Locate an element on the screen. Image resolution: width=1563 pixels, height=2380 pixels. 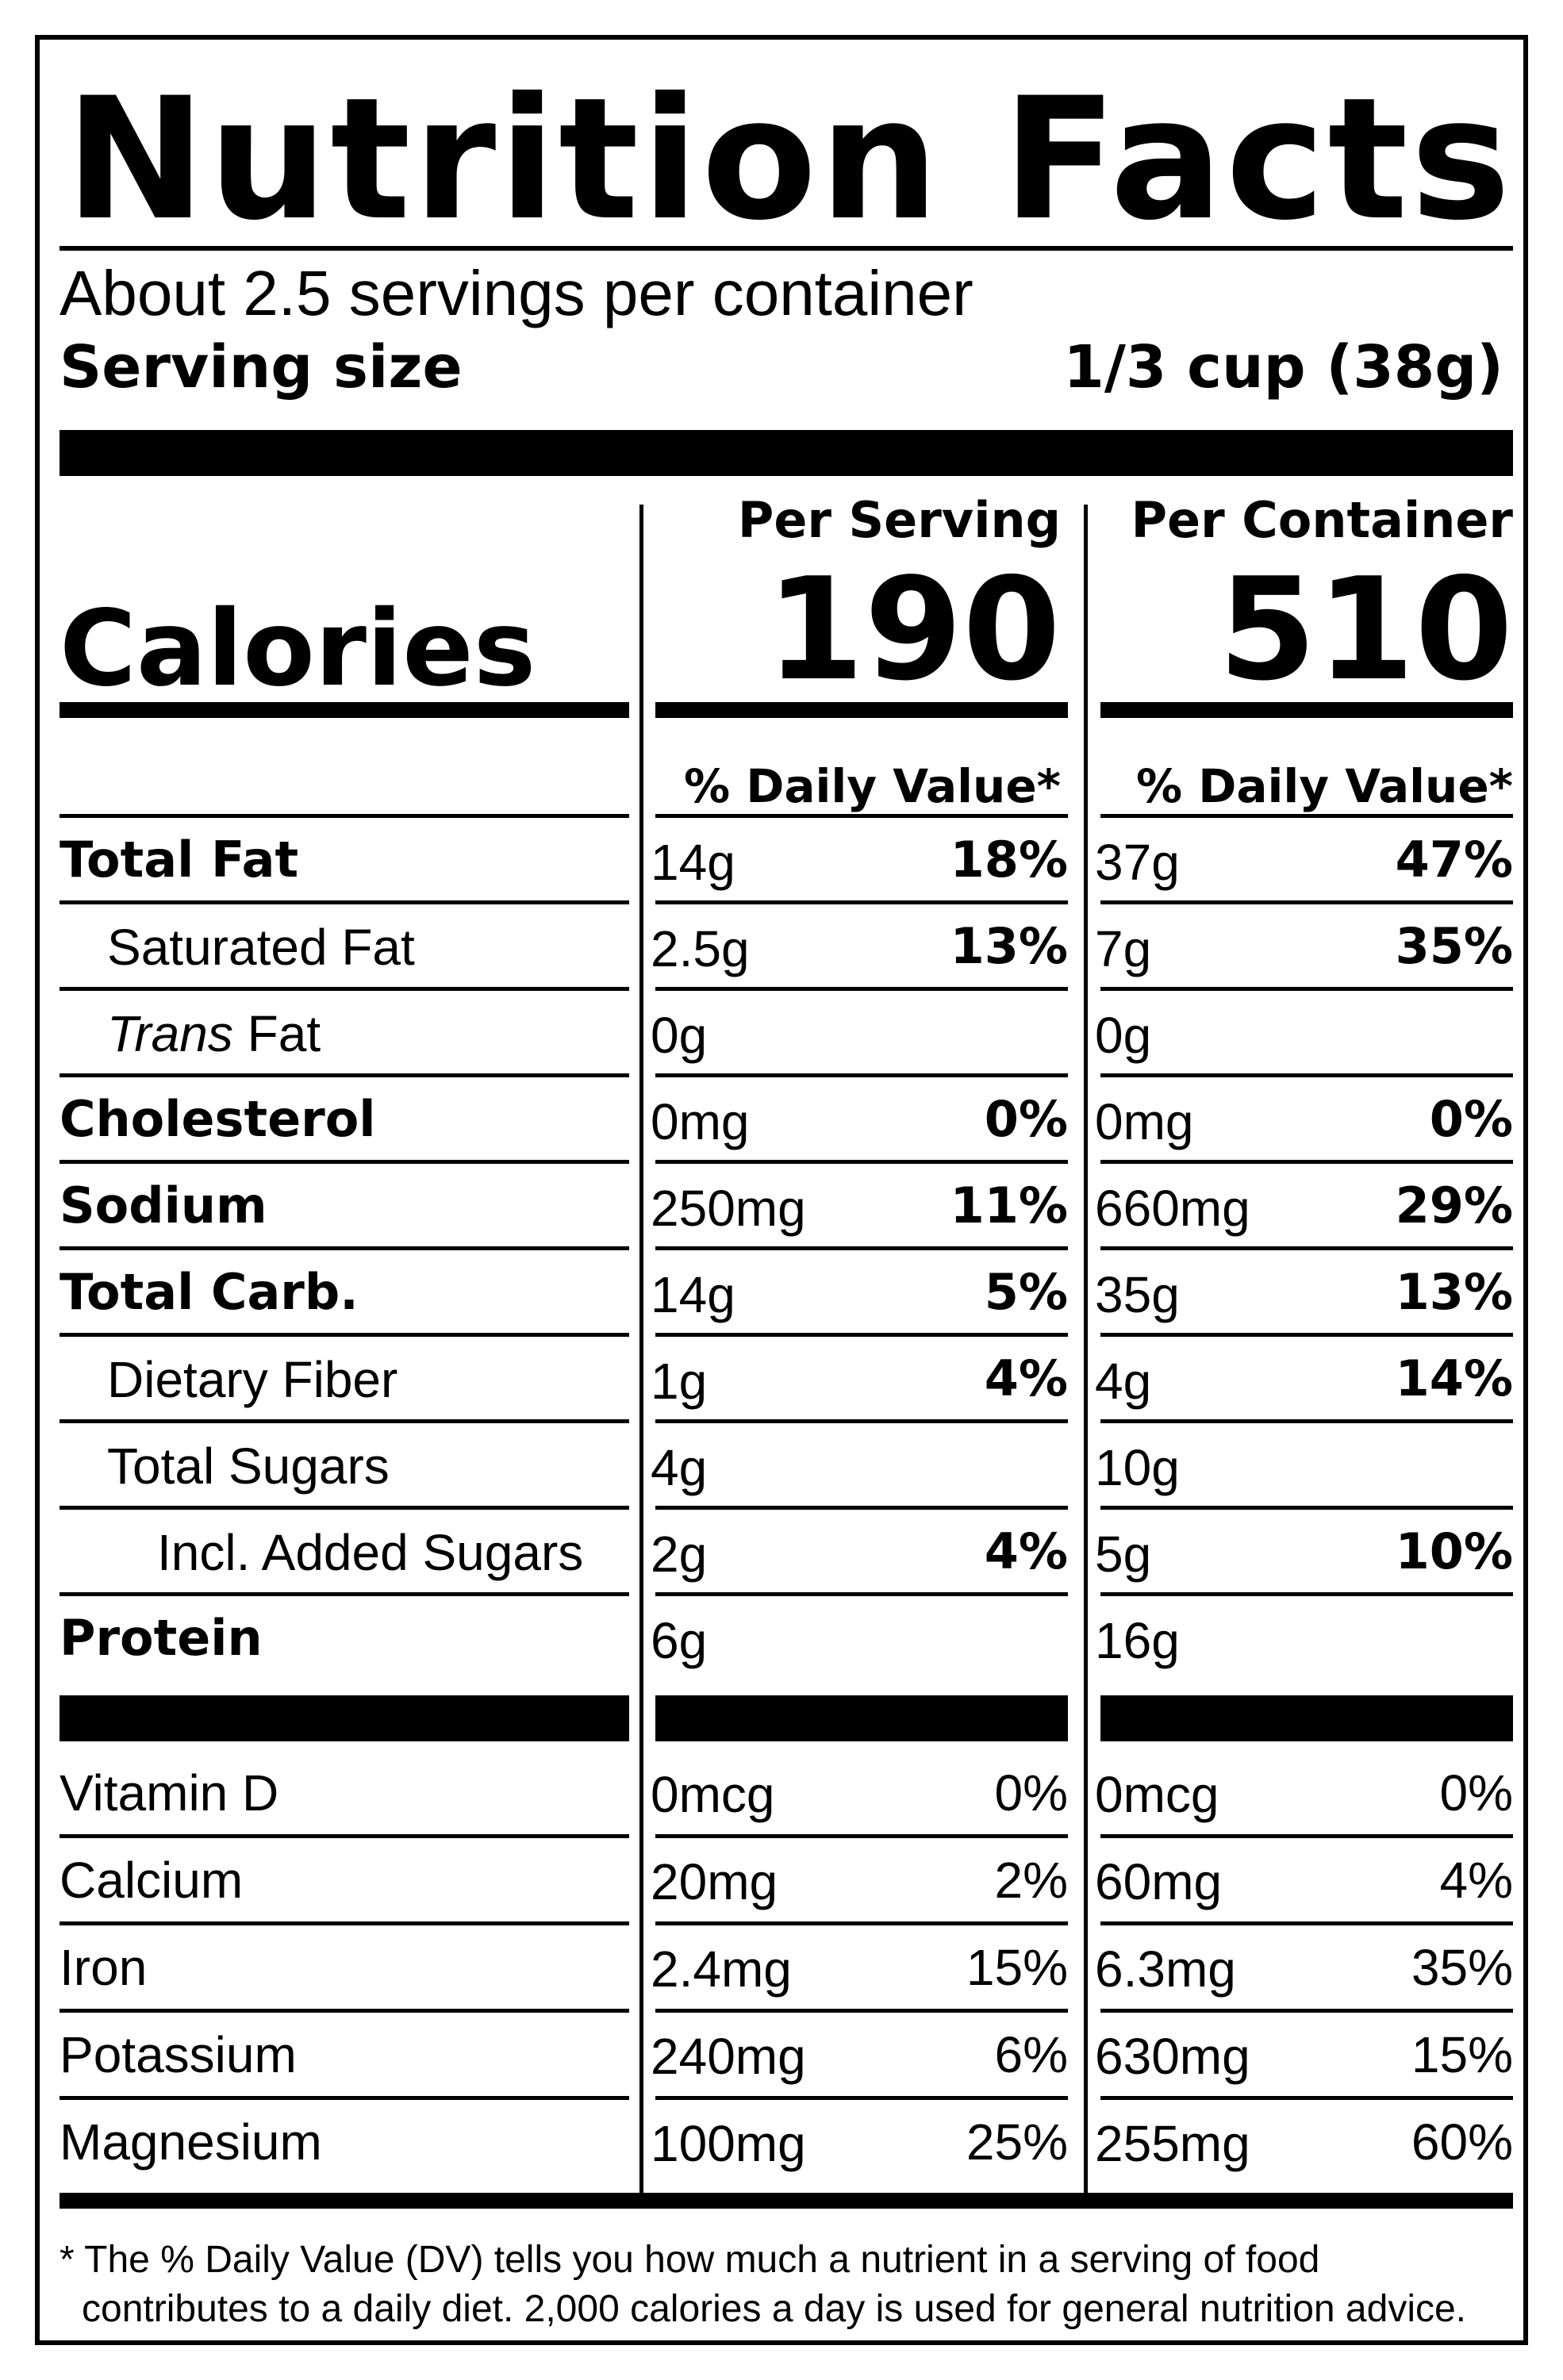
nutrient-name: Vitamin D is located at coordinates (169, 1792).